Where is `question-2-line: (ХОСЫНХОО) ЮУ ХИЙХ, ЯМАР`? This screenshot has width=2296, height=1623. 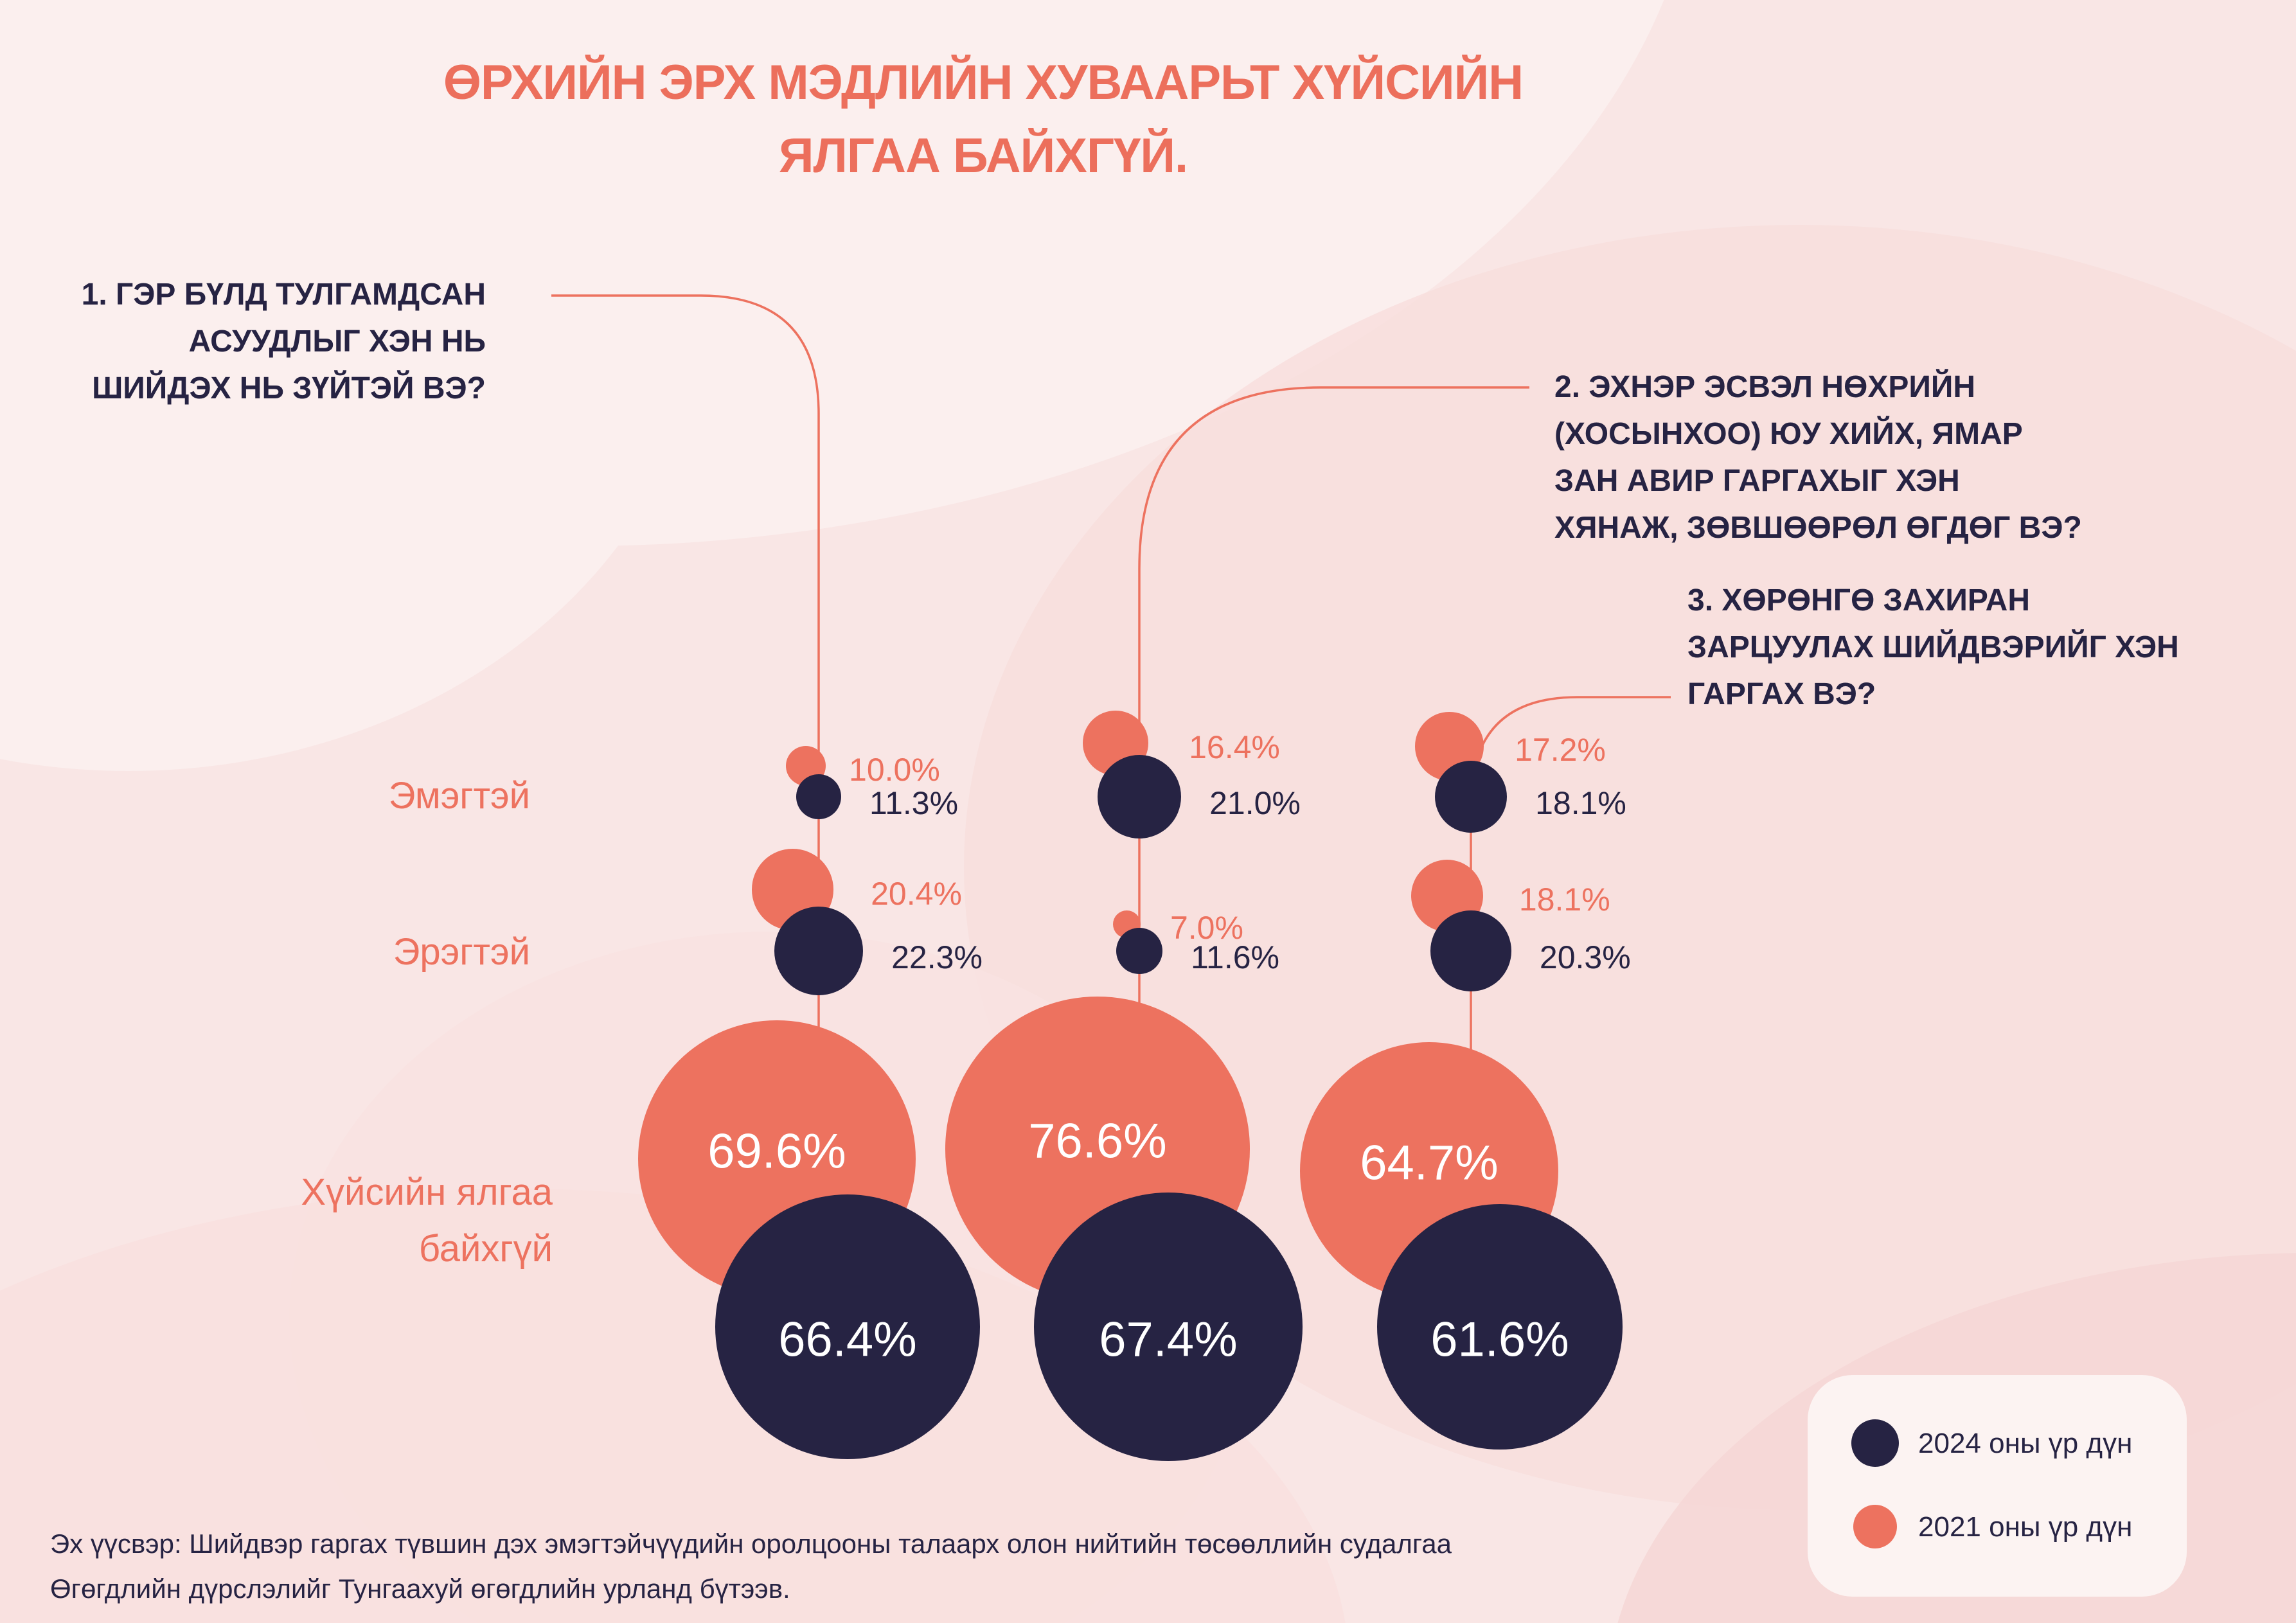 question-2-line: (ХОСЫНХОО) ЮУ ХИЙХ, ЯМАР is located at coordinates (1788, 434).